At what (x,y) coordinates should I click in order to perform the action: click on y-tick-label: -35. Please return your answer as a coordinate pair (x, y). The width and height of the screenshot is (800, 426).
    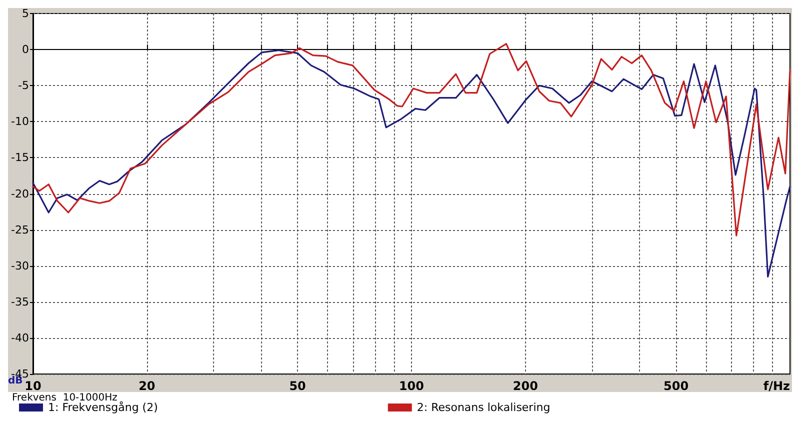
    Looking at the image, I should click on (20, 301).